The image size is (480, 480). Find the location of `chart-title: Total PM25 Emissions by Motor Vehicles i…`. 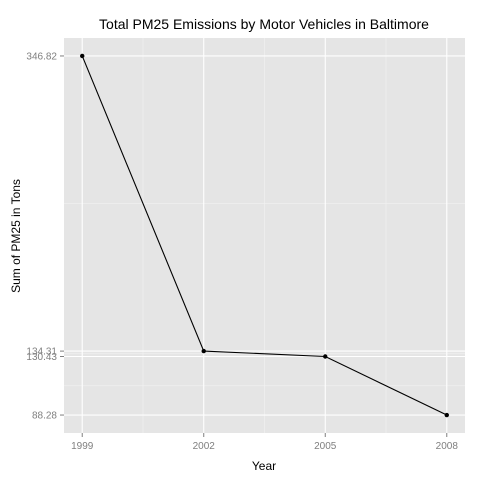

chart-title: Total PM25 Emissions by Motor Vehicles i… is located at coordinates (264, 24).